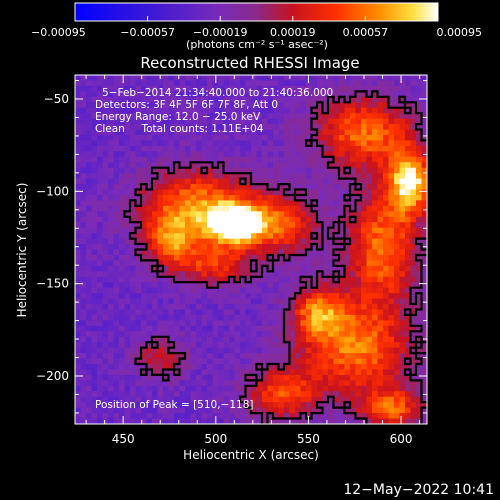 This screenshot has width=500, height=500. Describe the element at coordinates (215, 439) in the screenshot. I see `x-tick-label: 500` at that location.